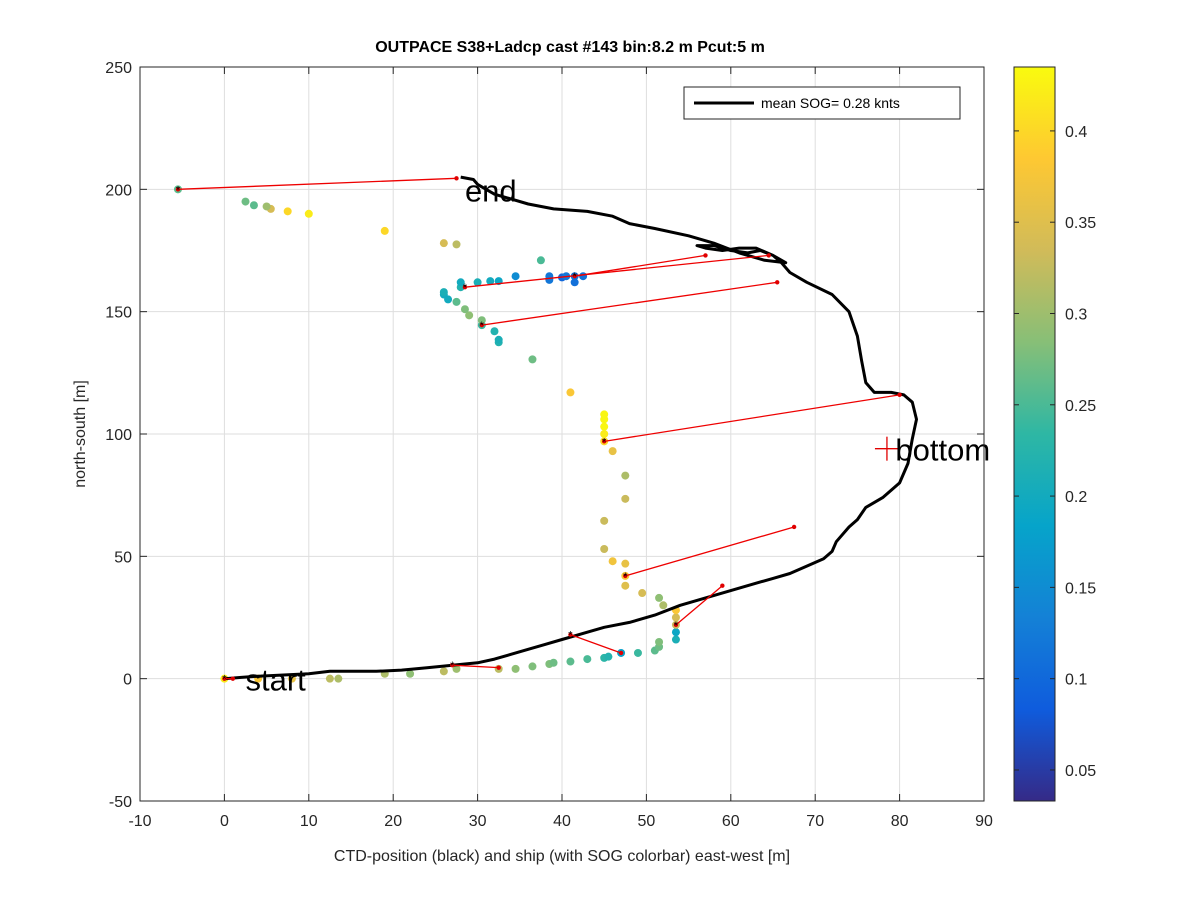 The width and height of the screenshot is (1200, 900). I want to click on y-tick-label: 0, so click(127, 680).